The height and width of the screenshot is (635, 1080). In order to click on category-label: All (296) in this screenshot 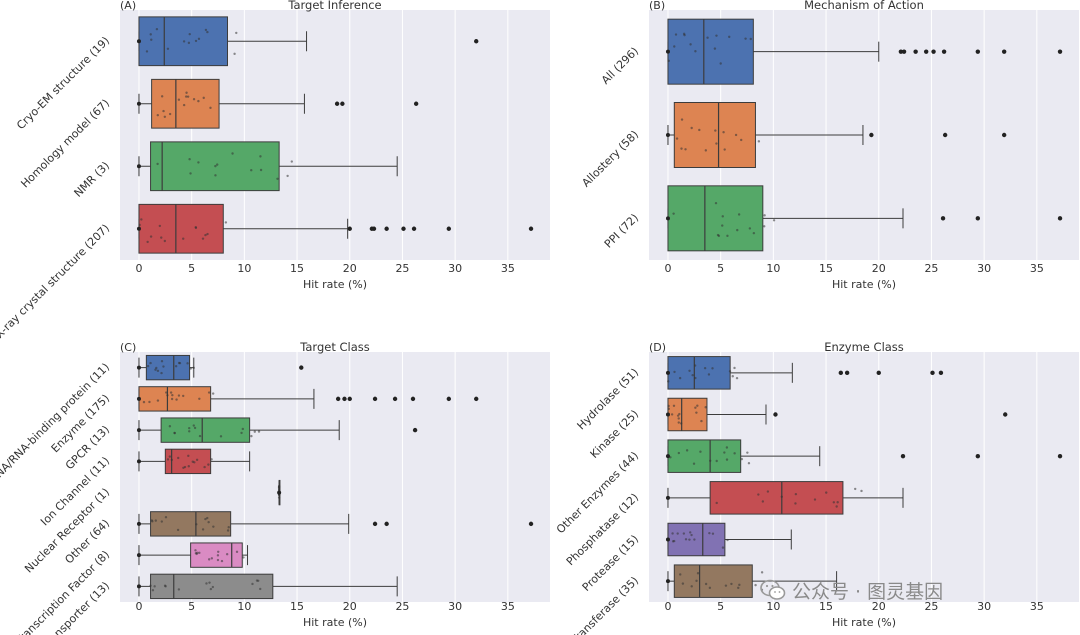, I will do `click(620, 66)`.